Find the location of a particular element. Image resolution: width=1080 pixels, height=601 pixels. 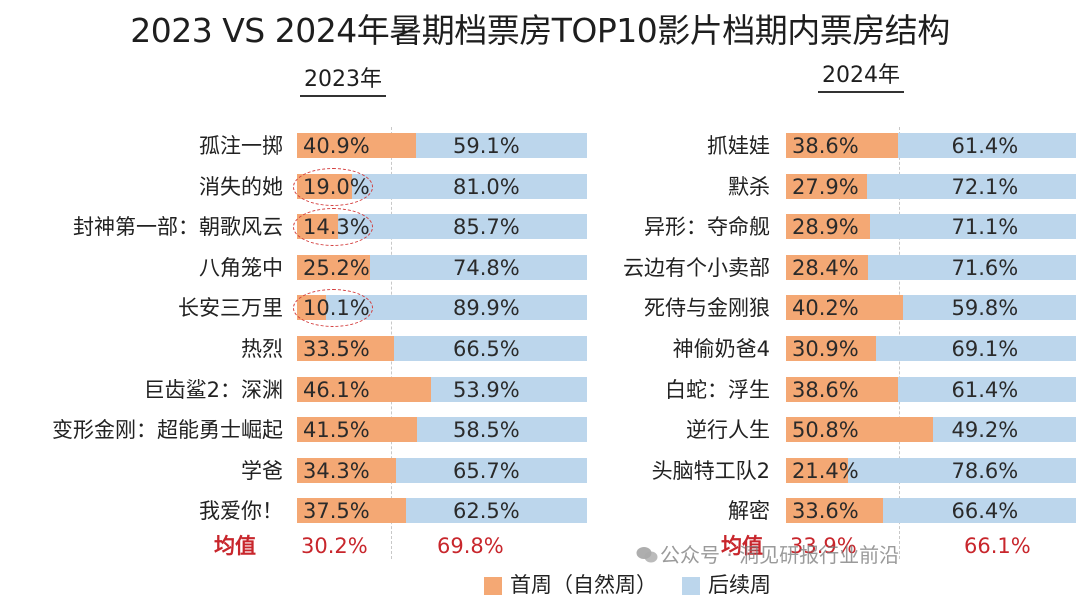

category-label: 长安三万里 is located at coordinates (230, 308).